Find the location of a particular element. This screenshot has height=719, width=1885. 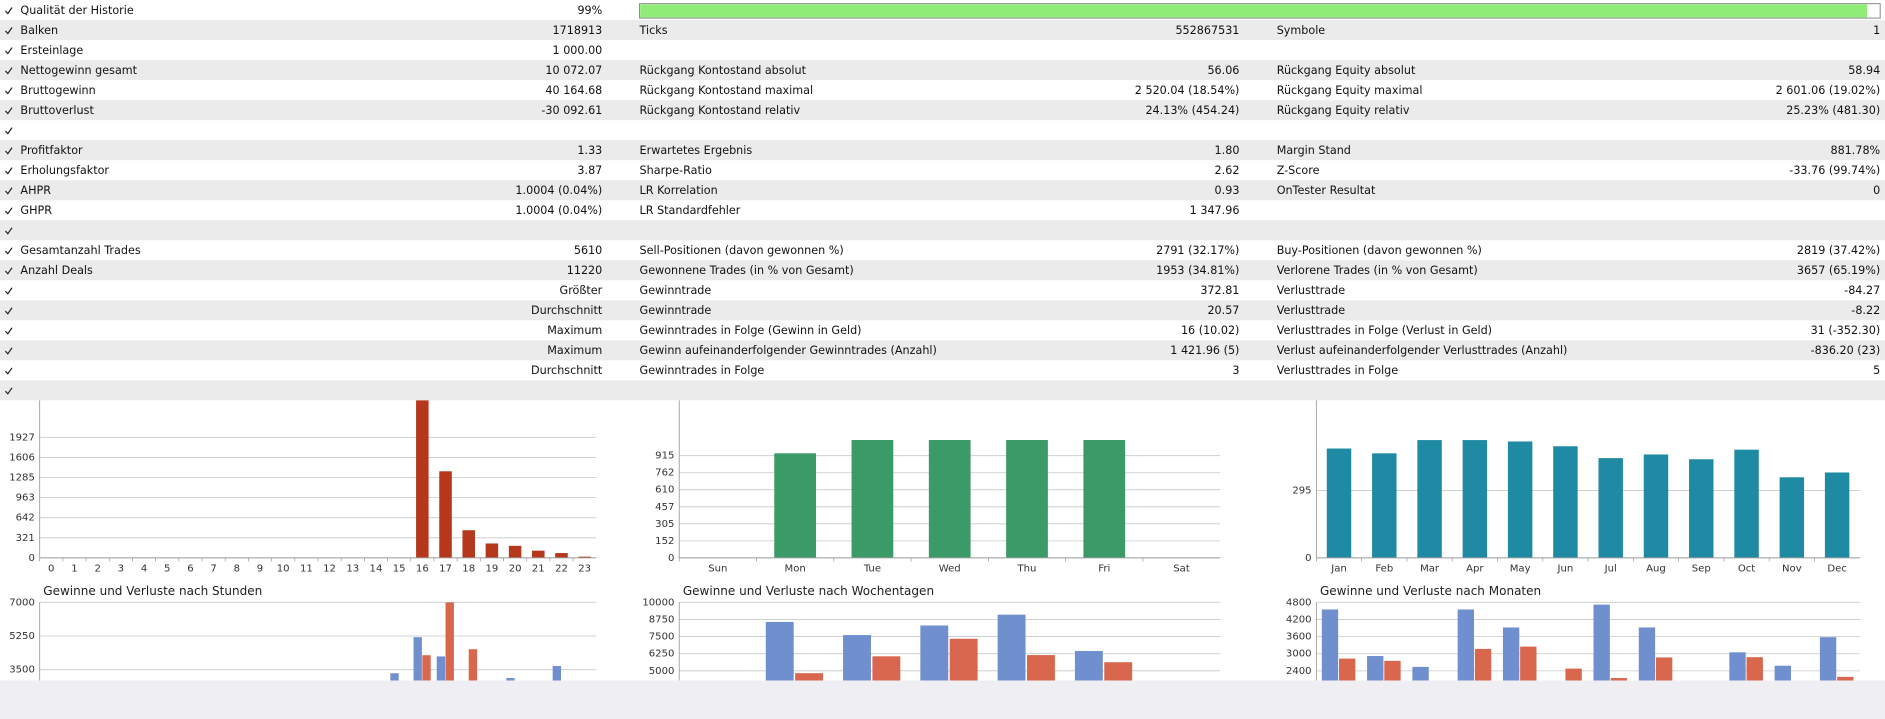

stat-value: 99% is located at coordinates (589, 10).